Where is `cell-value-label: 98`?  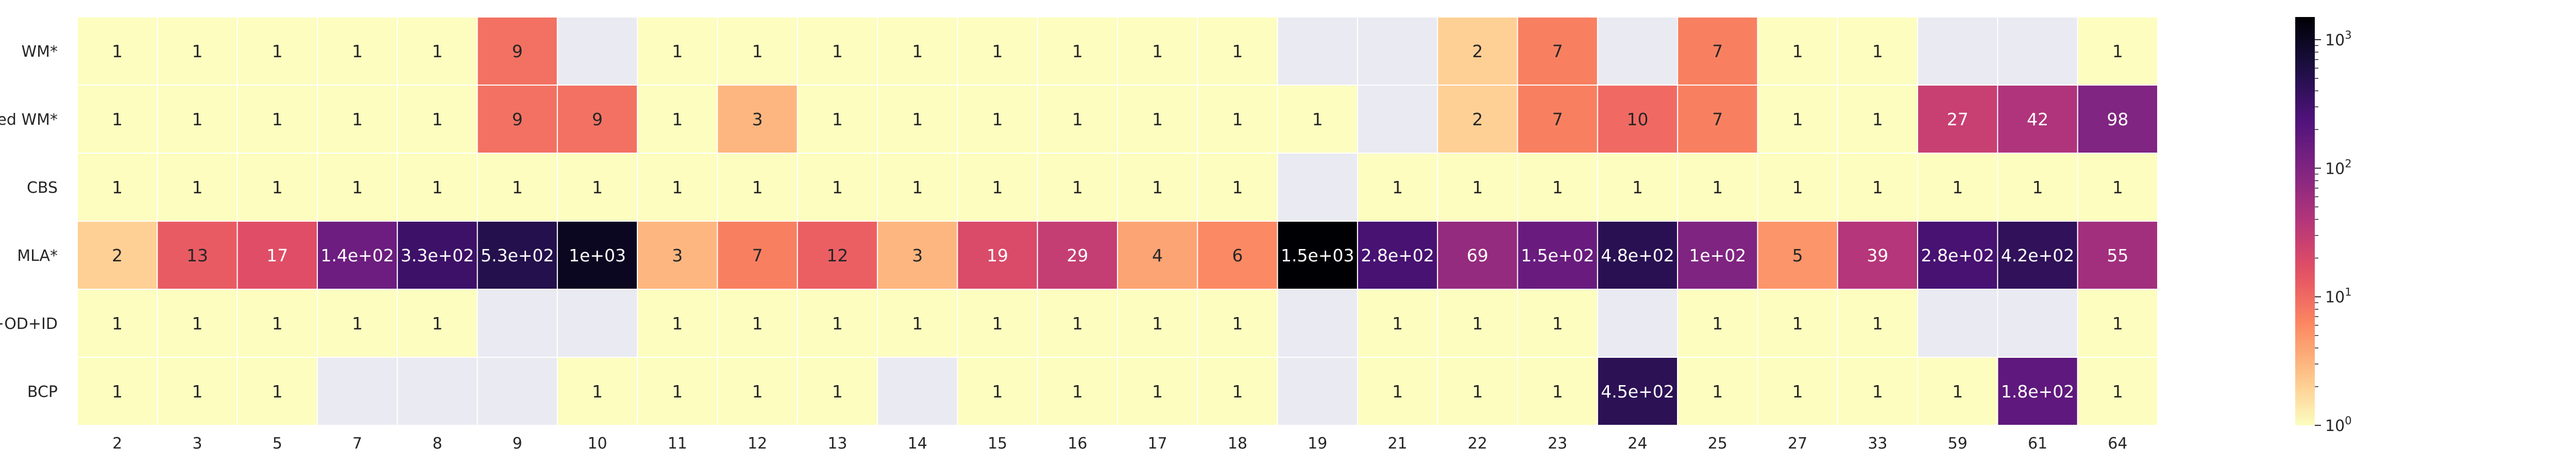 cell-value-label: 98 is located at coordinates (2117, 119).